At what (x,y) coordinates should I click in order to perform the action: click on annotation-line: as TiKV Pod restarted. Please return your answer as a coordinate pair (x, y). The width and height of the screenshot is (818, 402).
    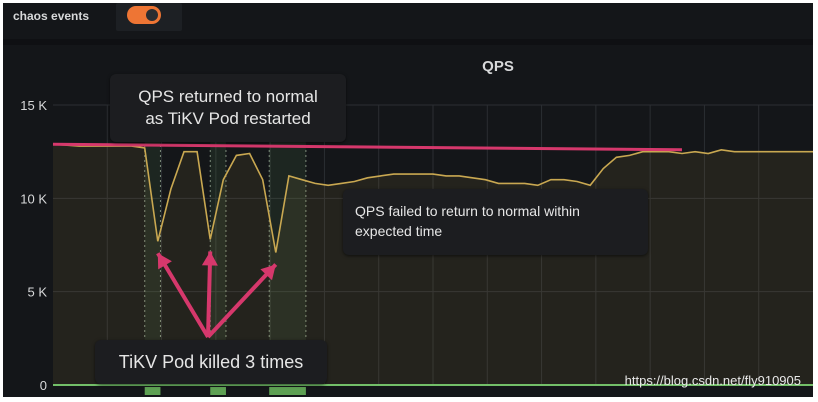
    Looking at the image, I should click on (228, 118).